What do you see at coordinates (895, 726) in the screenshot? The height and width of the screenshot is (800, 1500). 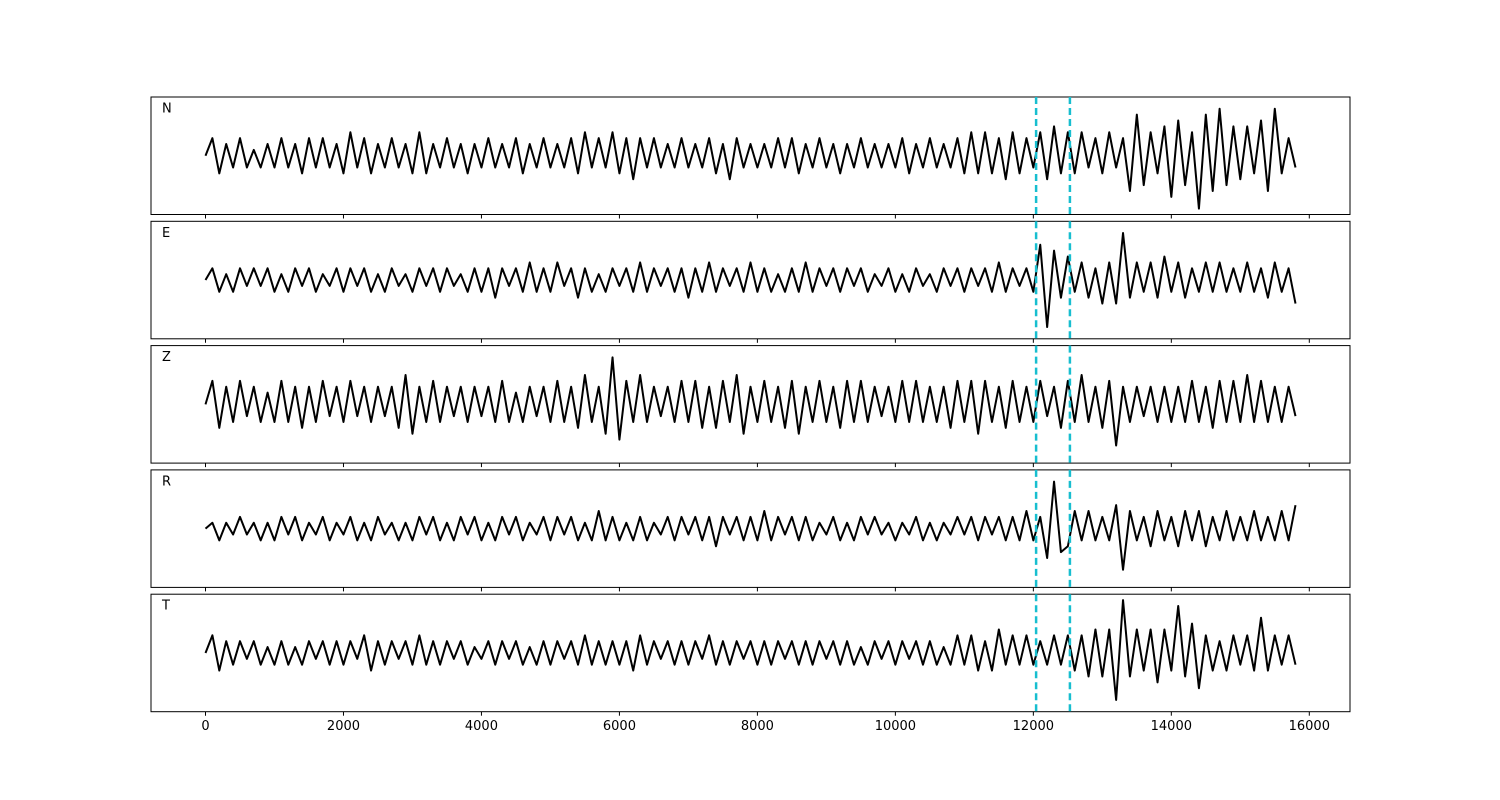 I see `x-tick-label: 10000` at bounding box center [895, 726].